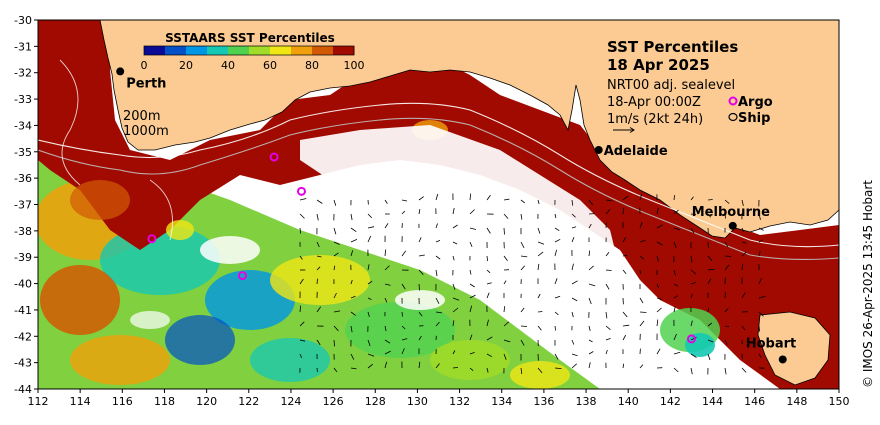 The height and width of the screenshot is (425, 880). I want to click on legend-200m: 200m, so click(141, 116).